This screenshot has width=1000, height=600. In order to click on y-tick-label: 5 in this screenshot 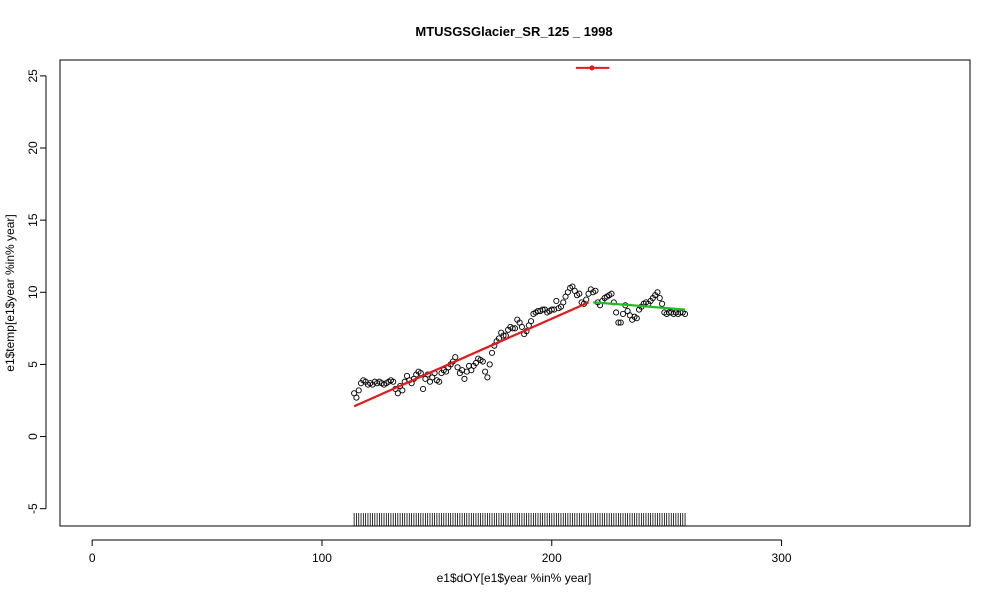, I will do `click(33, 364)`.